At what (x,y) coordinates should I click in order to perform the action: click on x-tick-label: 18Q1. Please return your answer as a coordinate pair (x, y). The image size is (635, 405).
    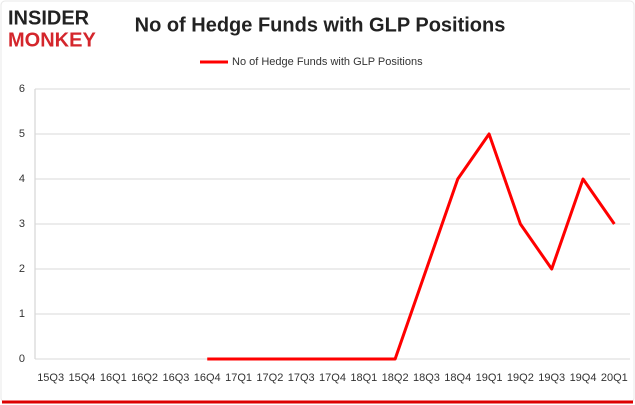
    Looking at the image, I should click on (363, 378).